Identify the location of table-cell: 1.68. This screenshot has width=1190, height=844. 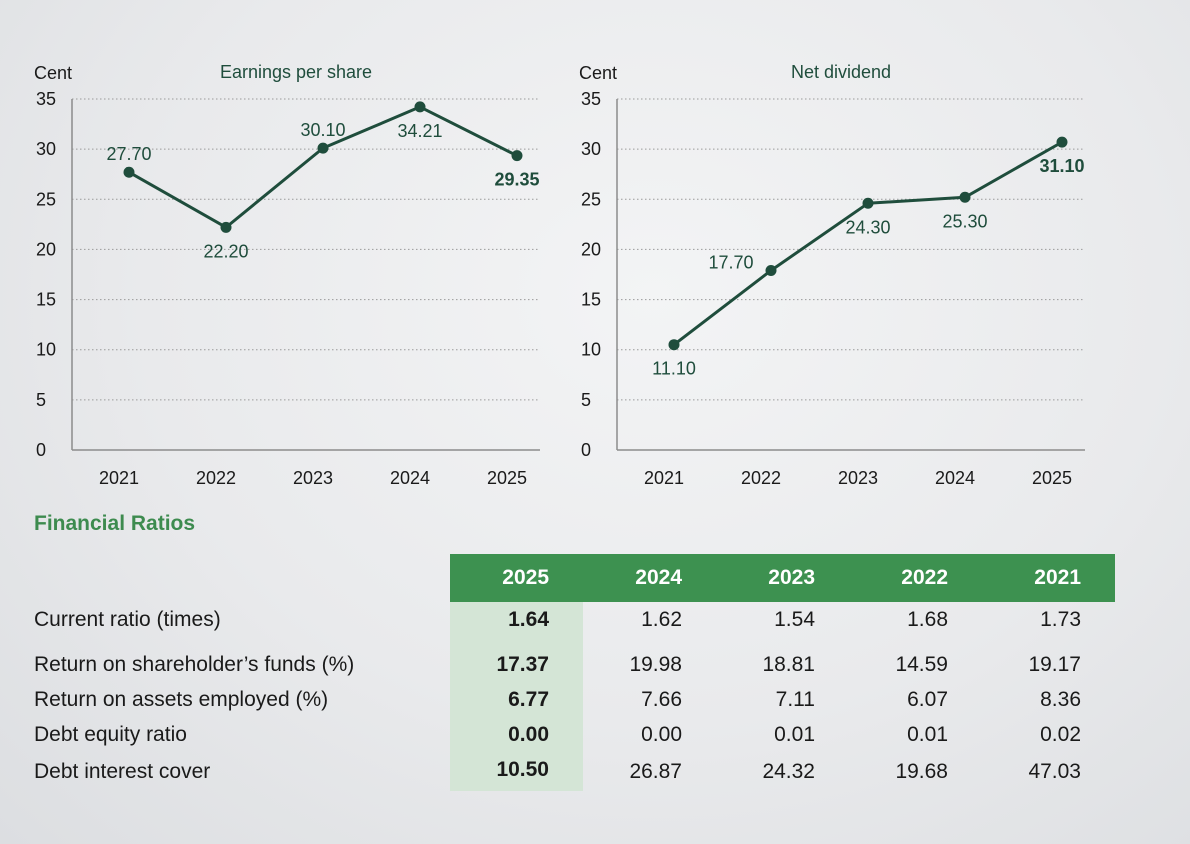
(927, 619).